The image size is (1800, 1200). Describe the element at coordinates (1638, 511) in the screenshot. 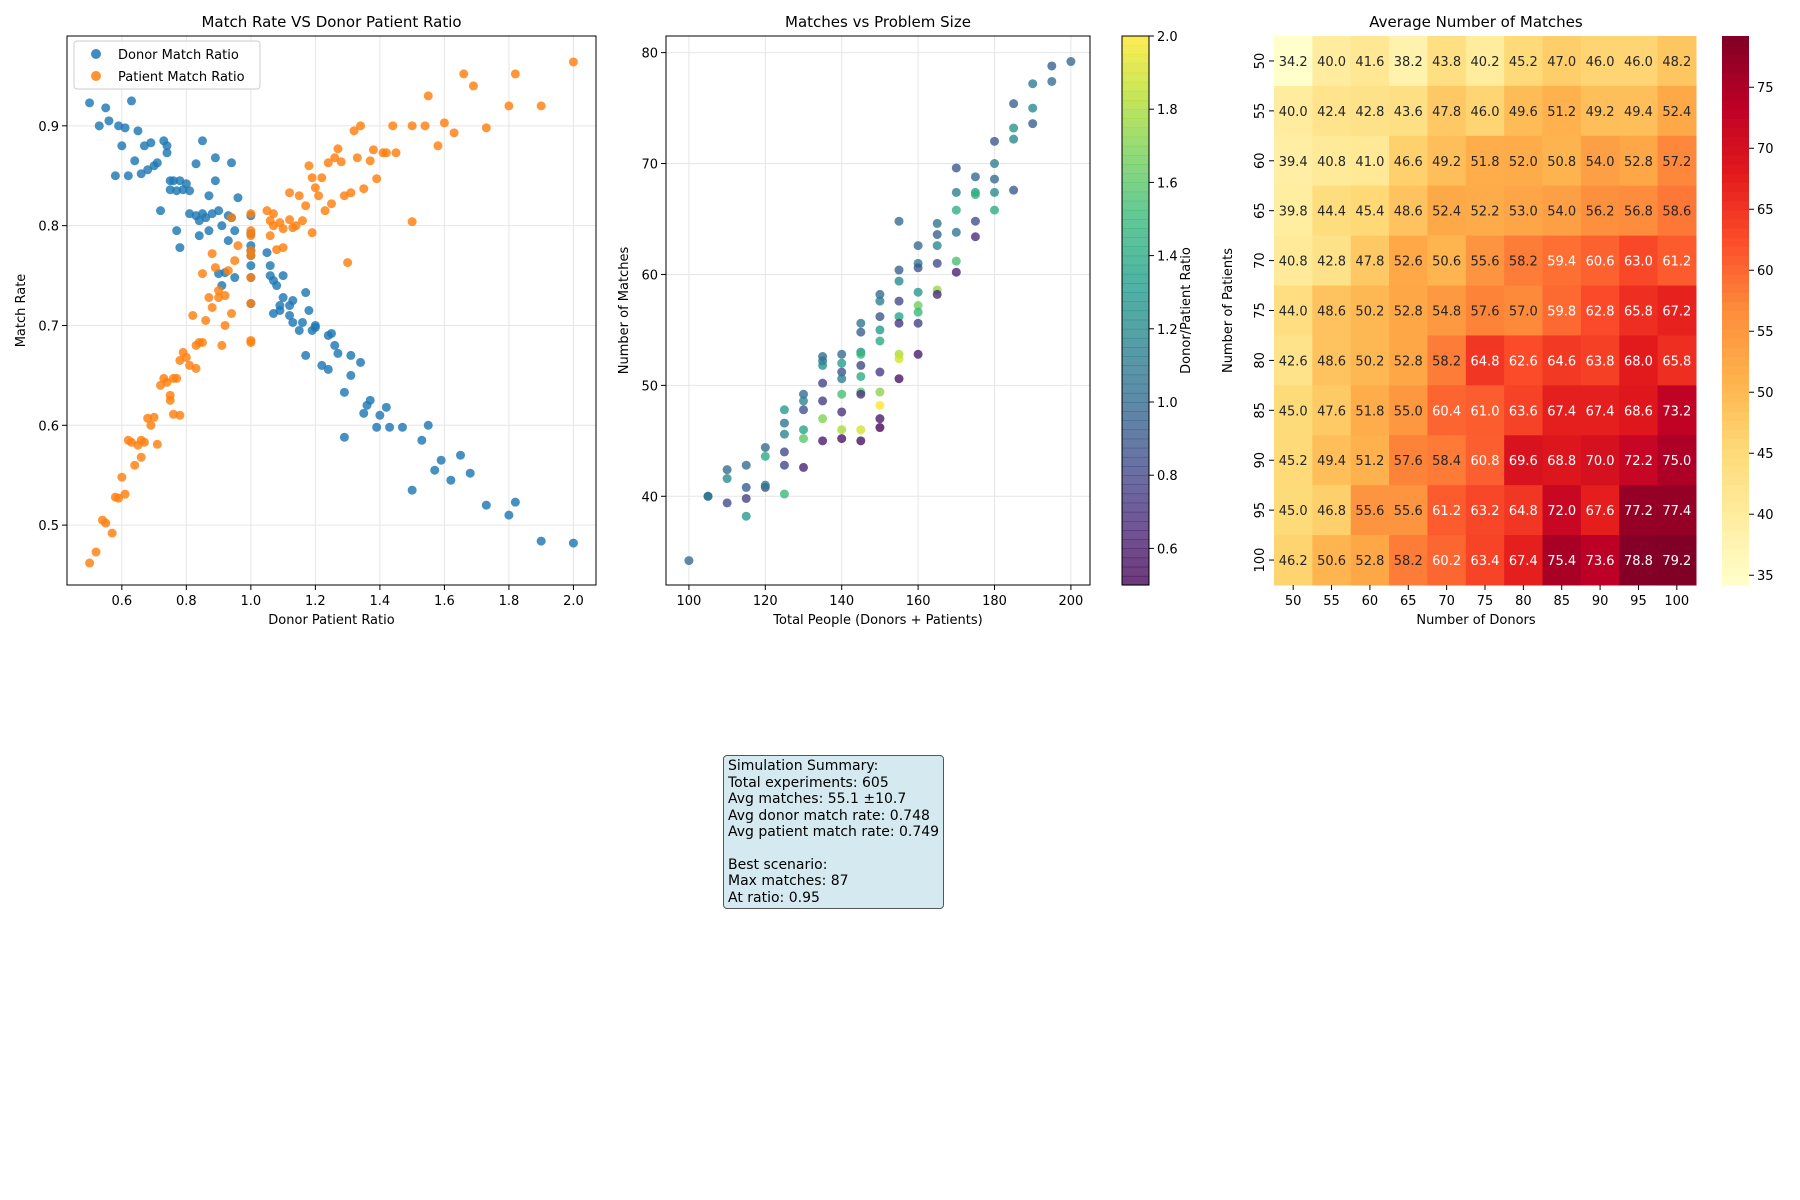

I see `heatmap-cell-label: 77.2` at that location.